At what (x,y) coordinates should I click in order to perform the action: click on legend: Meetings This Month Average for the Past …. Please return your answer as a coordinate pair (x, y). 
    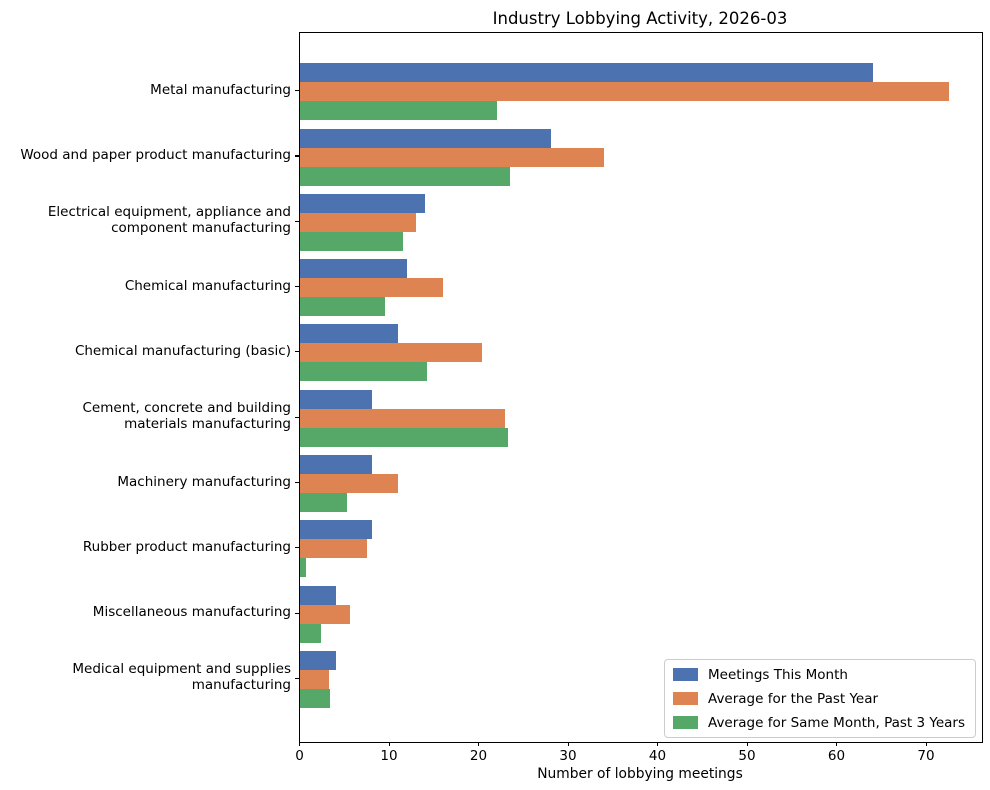
    Looking at the image, I should click on (820, 698).